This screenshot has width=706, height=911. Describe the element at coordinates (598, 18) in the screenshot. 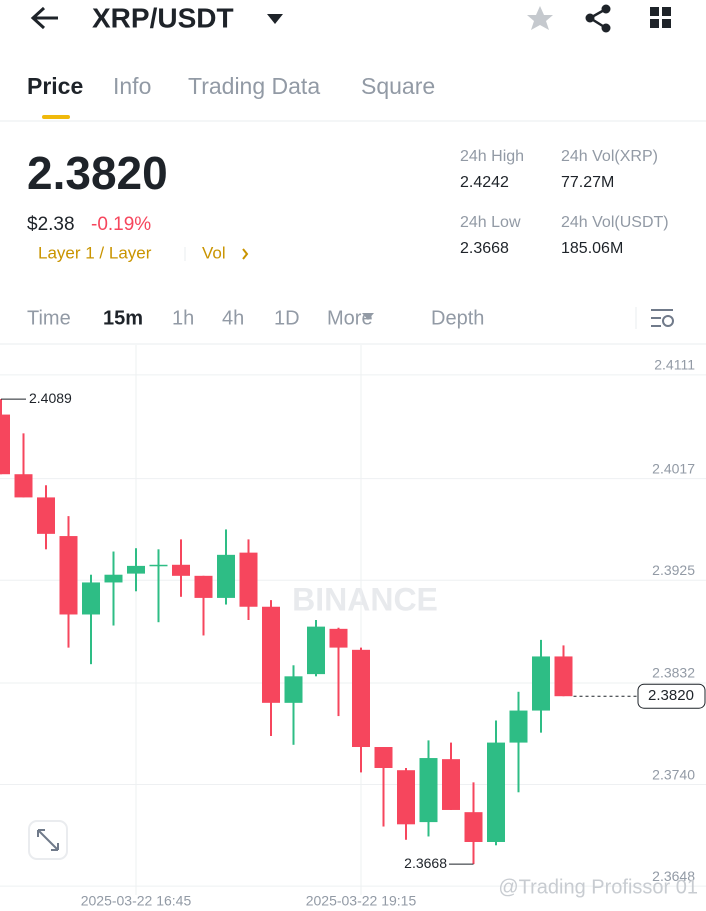

I see `share-icon` at that location.